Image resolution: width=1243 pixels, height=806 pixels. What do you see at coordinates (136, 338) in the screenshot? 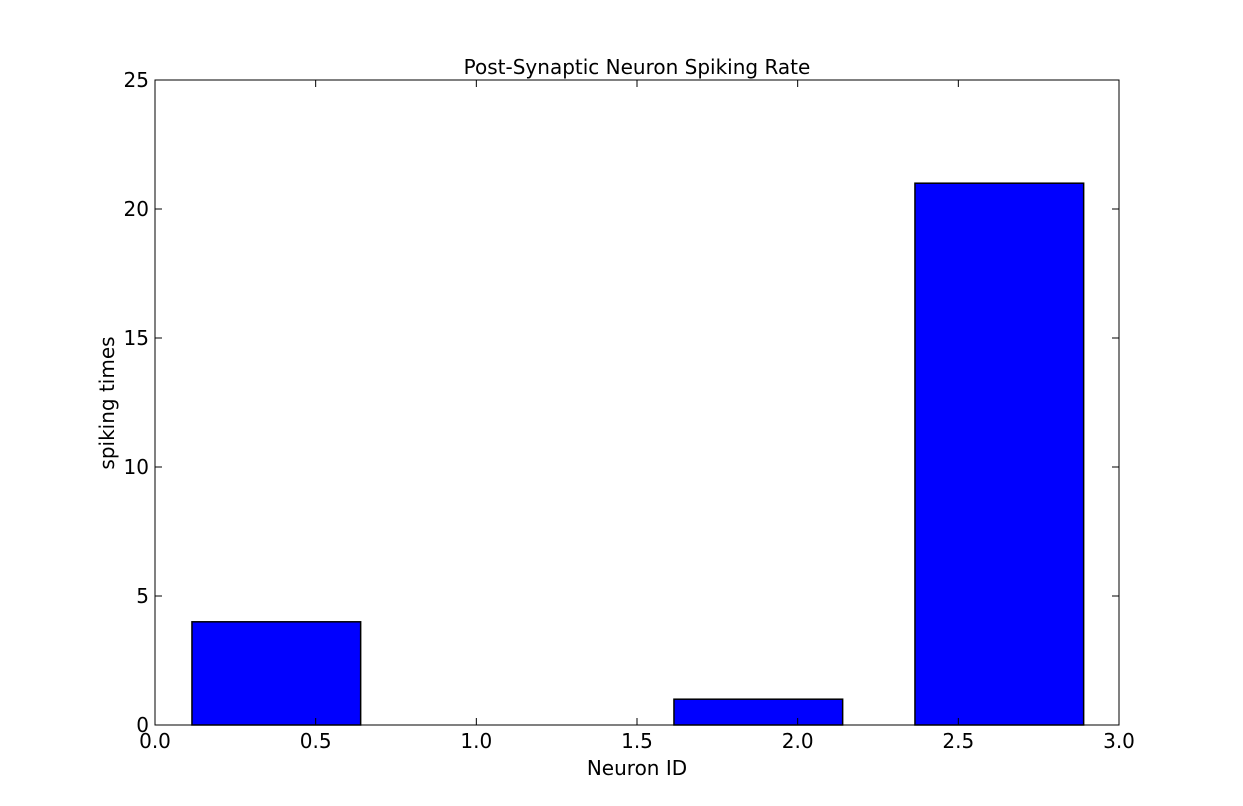
I see `y-tick-label-3: 15` at bounding box center [136, 338].